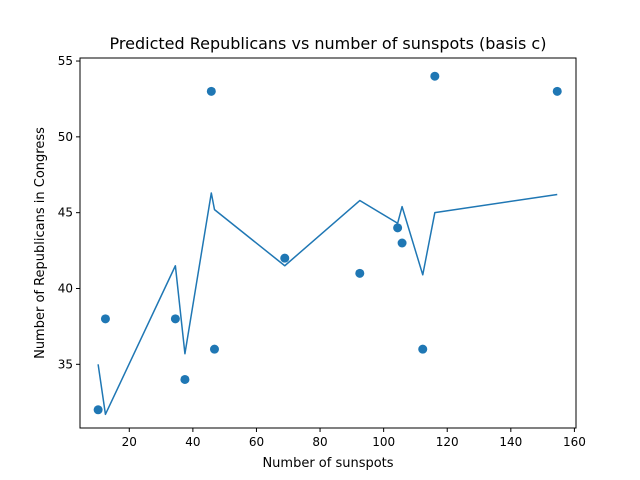  Describe the element at coordinates (354, 438) in the screenshot. I see `x-axis-ticks: 20 40 60 80 100 120 140 160` at that location.